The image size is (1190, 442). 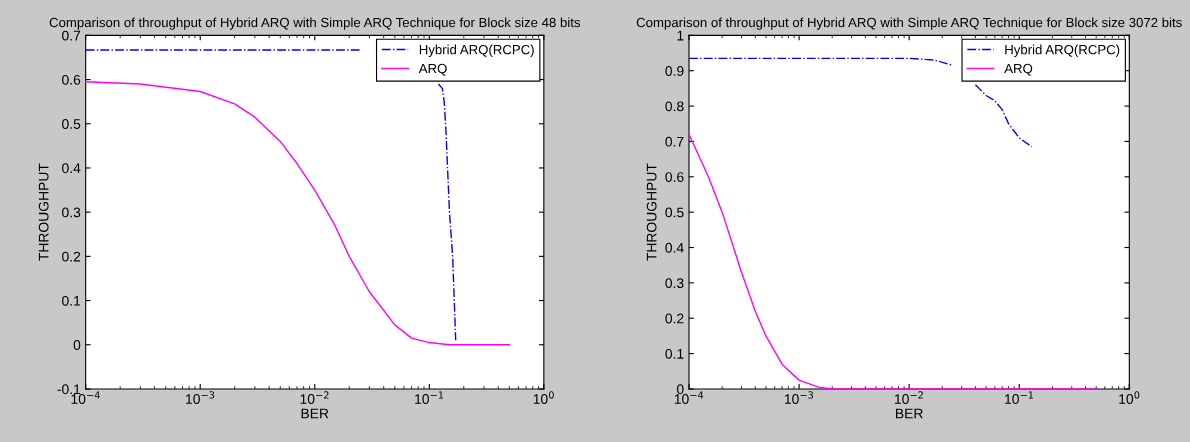 I want to click on y-tick-label: 0.9, so click(x=674, y=71).